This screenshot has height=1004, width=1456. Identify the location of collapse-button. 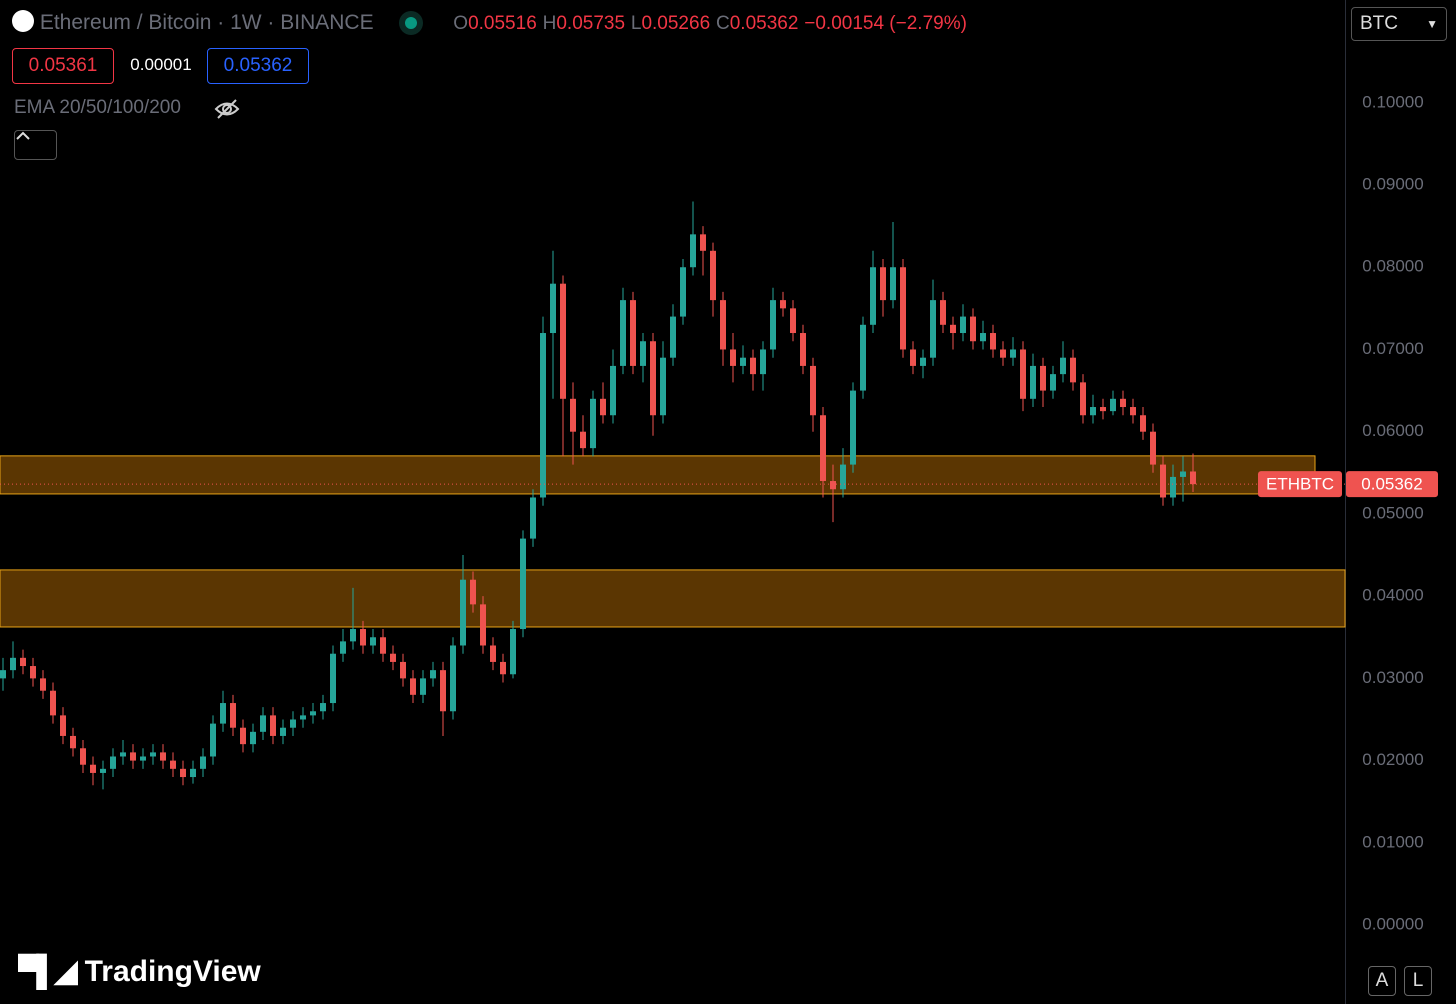
(35, 145).